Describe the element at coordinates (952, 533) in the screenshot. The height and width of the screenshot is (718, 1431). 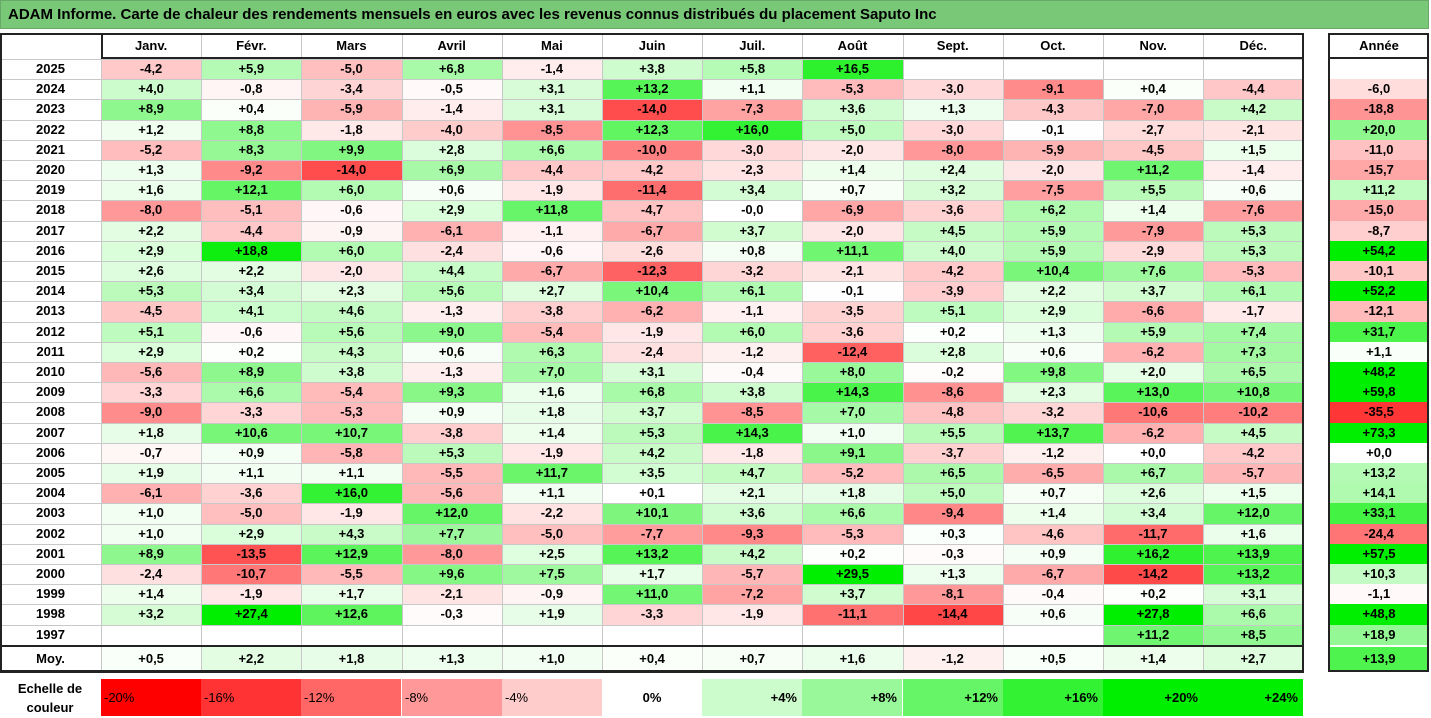
I see `heatmap-cell: +0,3` at that location.